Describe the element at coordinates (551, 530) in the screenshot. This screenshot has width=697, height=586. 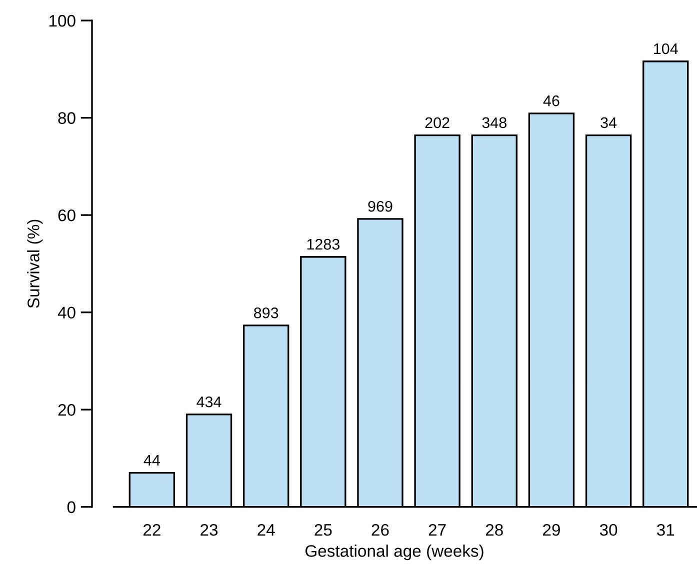
I see `x-tick-label: 29` at that location.